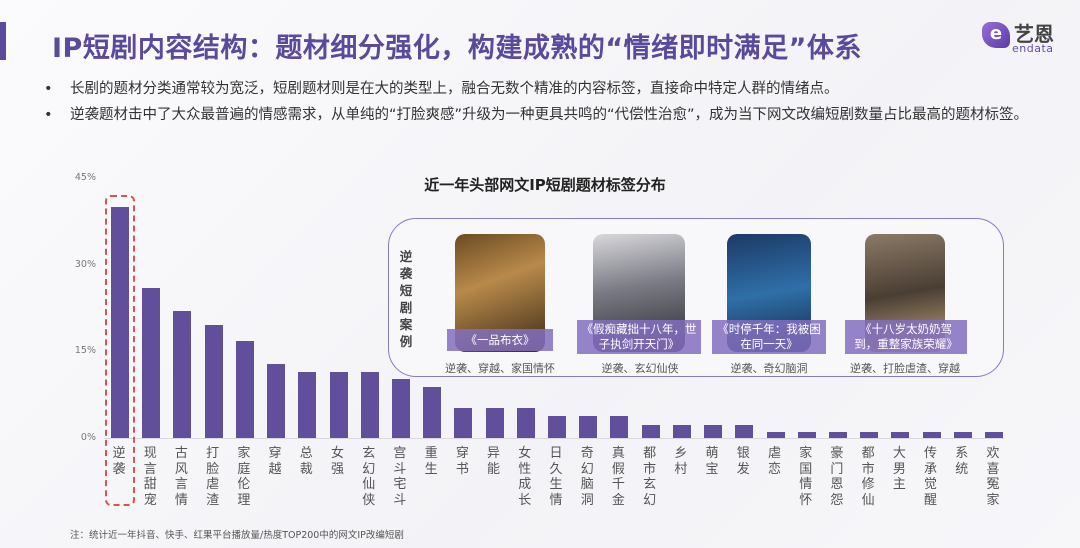 This screenshot has width=1080, height=548. Describe the element at coordinates (774, 461) in the screenshot. I see `x-tick-label: 虐恋` at that location.